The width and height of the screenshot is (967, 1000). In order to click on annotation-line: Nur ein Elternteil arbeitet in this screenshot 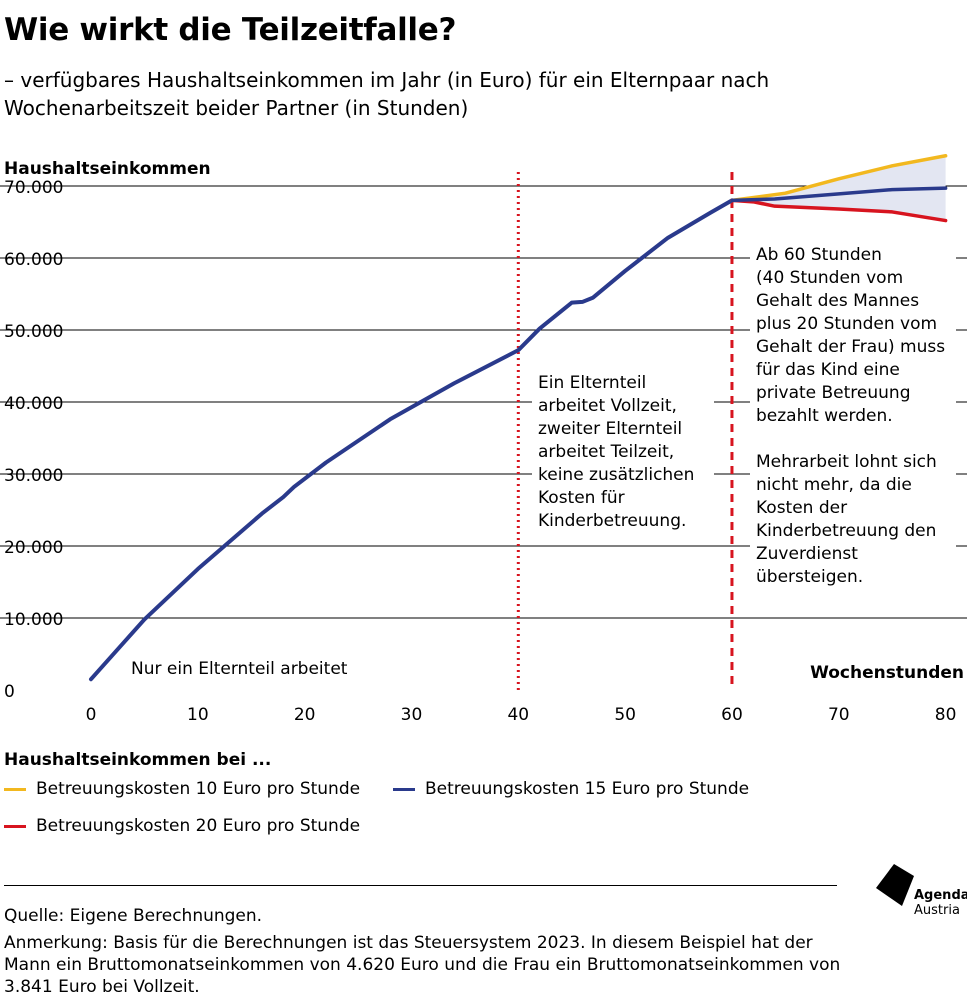, I will do `click(239, 669)`.